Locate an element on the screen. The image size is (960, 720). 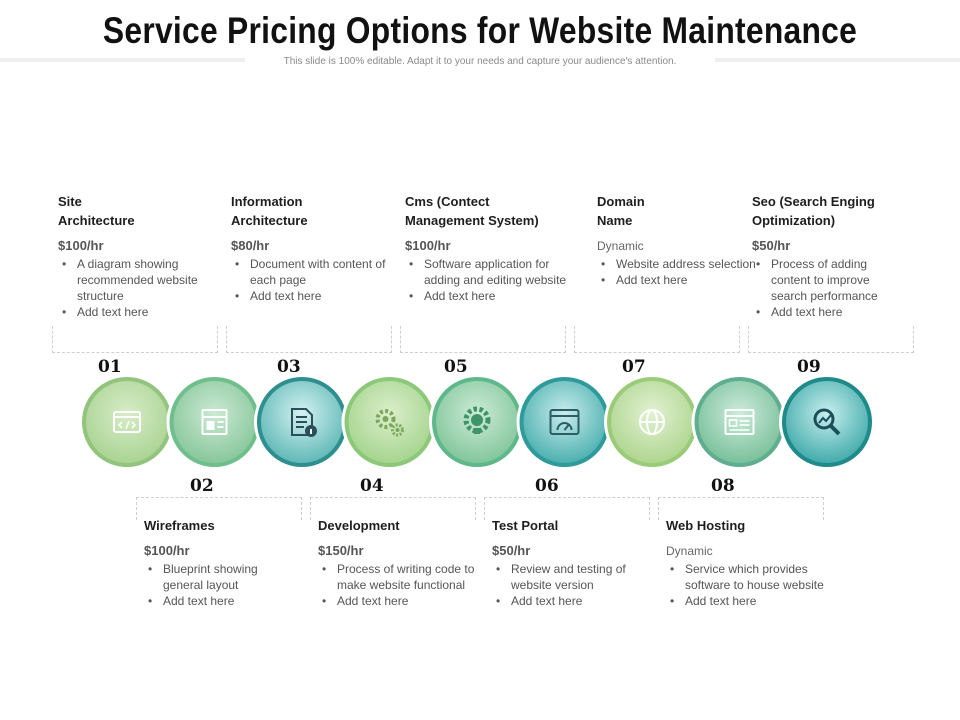
step-heading: Wireframes is located at coordinates (179, 525).